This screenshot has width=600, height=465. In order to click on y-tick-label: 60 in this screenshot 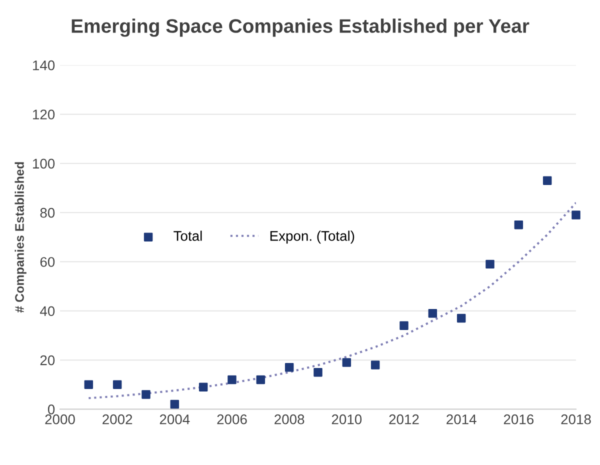, I will do `click(47, 262)`.